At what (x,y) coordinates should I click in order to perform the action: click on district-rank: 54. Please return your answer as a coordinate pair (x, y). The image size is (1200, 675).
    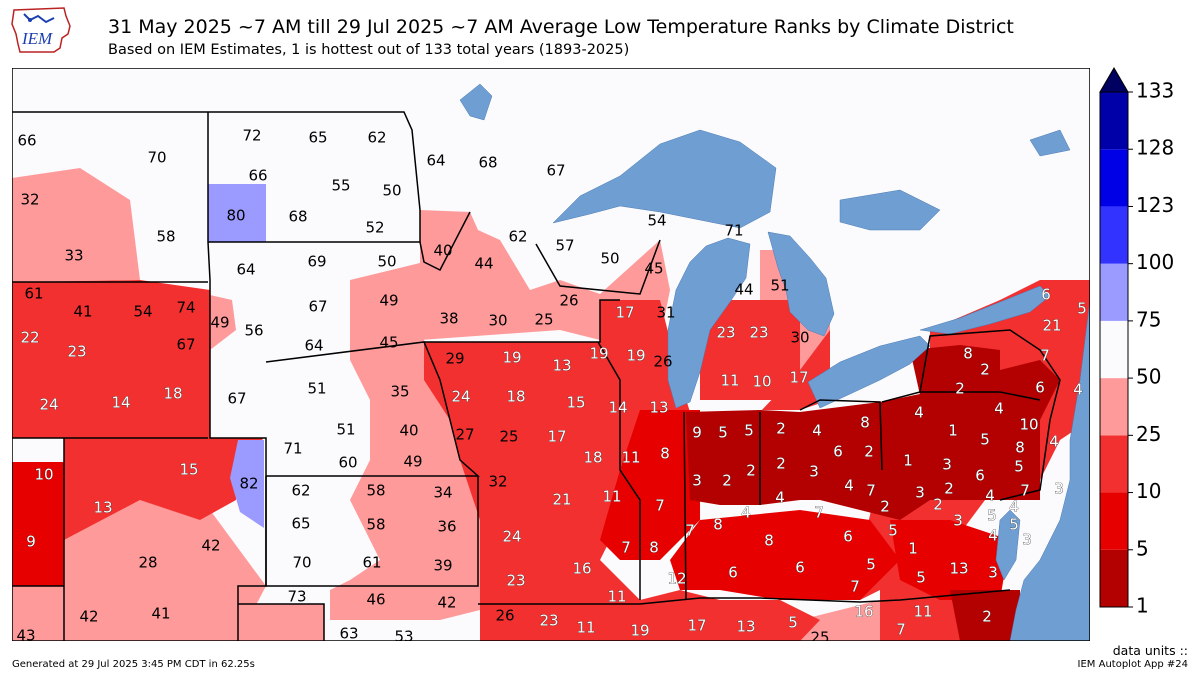
    Looking at the image, I should click on (142, 312).